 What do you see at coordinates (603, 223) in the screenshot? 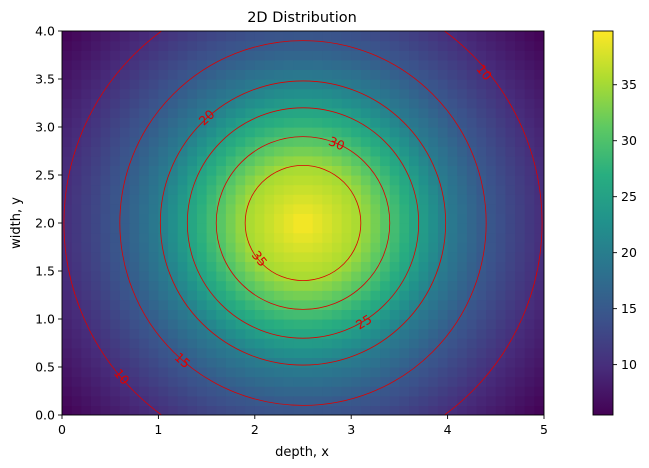
I see `colorbar-frame` at bounding box center [603, 223].